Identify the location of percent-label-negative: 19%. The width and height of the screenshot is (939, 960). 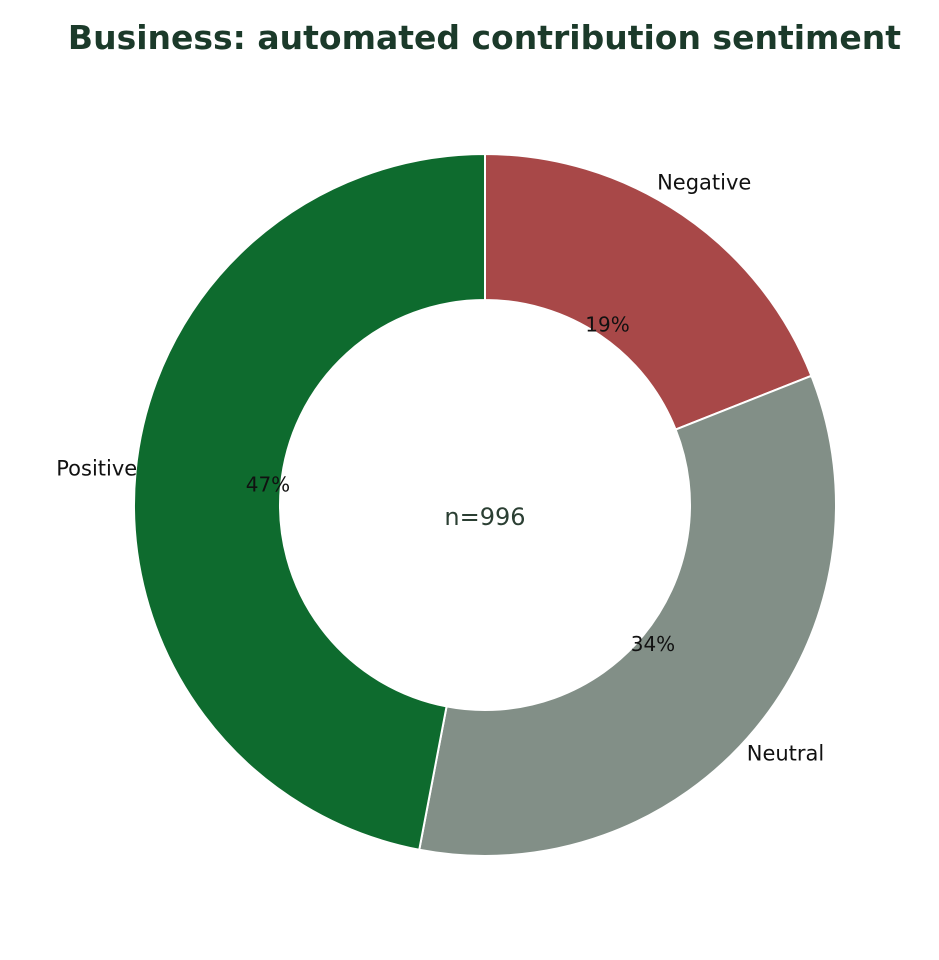
(607, 325).